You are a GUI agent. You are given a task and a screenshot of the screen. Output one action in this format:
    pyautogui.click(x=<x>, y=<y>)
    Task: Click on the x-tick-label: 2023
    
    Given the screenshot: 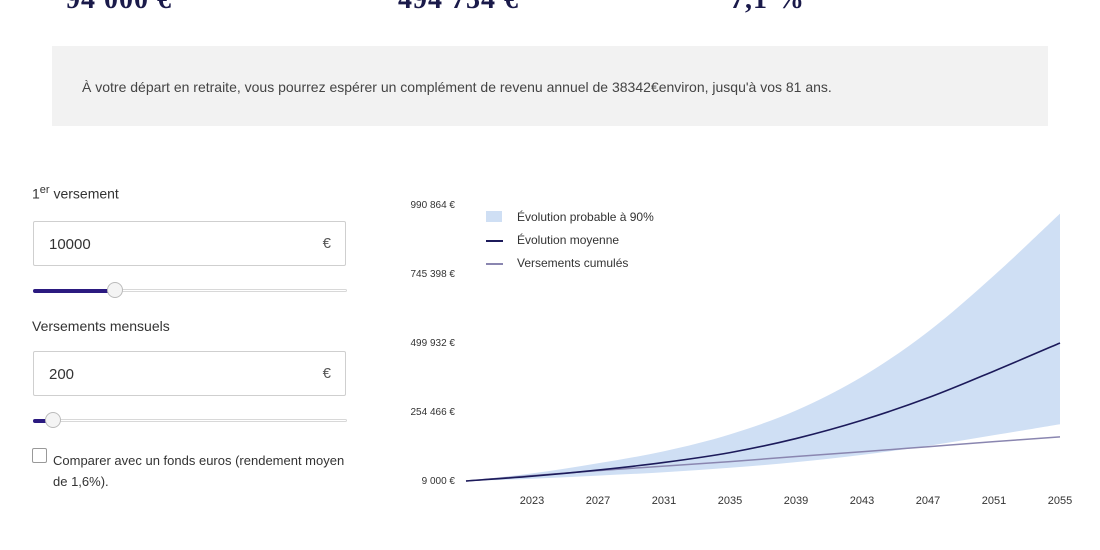 What is the action you would take?
    pyautogui.click(x=532, y=501)
    